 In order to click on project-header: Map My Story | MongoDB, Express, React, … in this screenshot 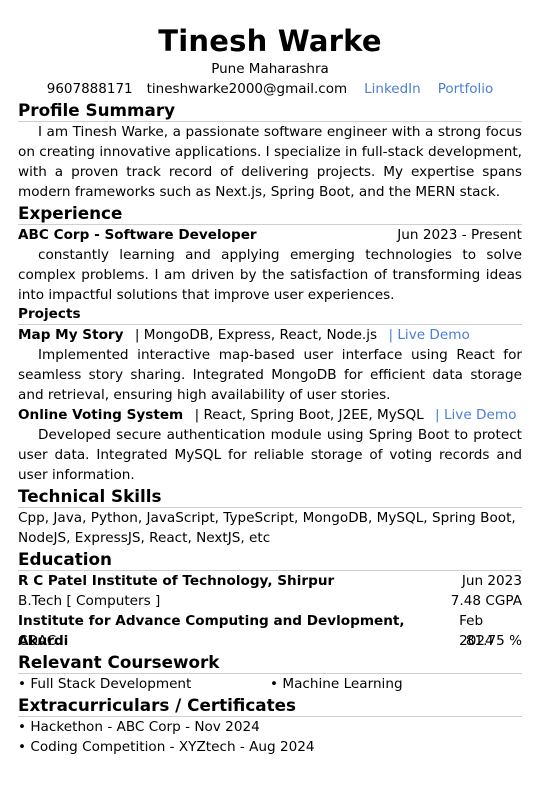, I will do `click(270, 335)`.